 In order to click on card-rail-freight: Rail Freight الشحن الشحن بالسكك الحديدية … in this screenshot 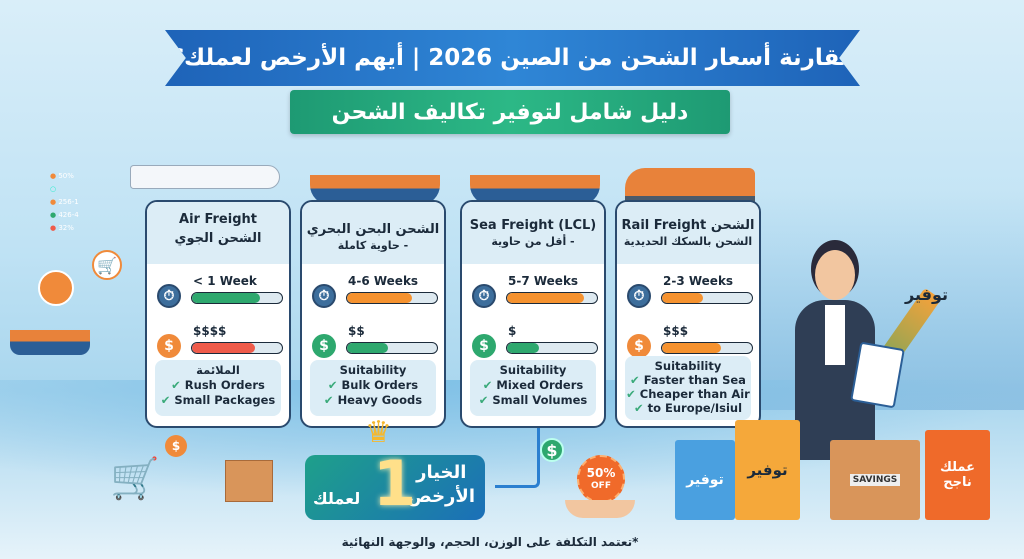, I will do `click(688, 314)`.